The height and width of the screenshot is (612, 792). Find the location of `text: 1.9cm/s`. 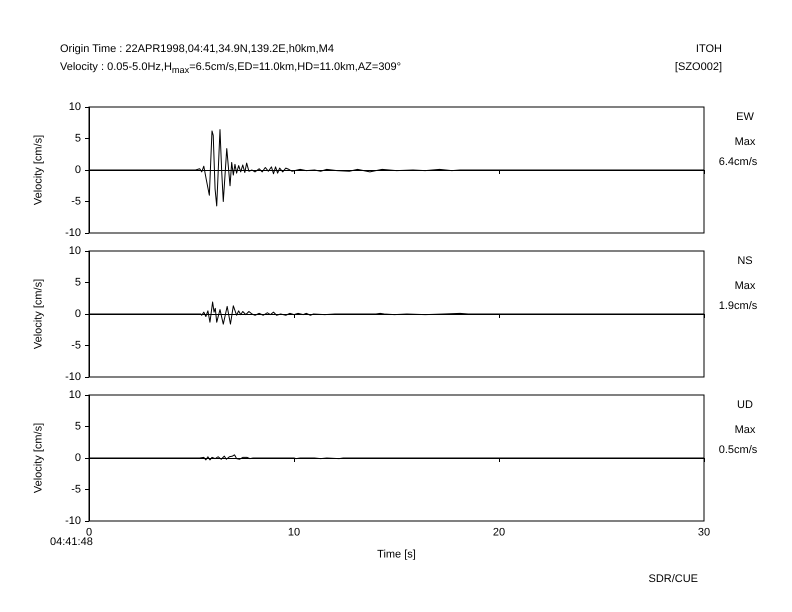

text: 1.9cm/s is located at coordinates (738, 306).